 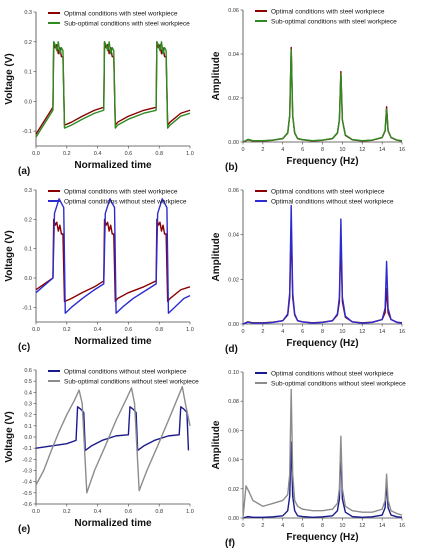 I want to click on panel-label: (b), so click(x=231, y=167).